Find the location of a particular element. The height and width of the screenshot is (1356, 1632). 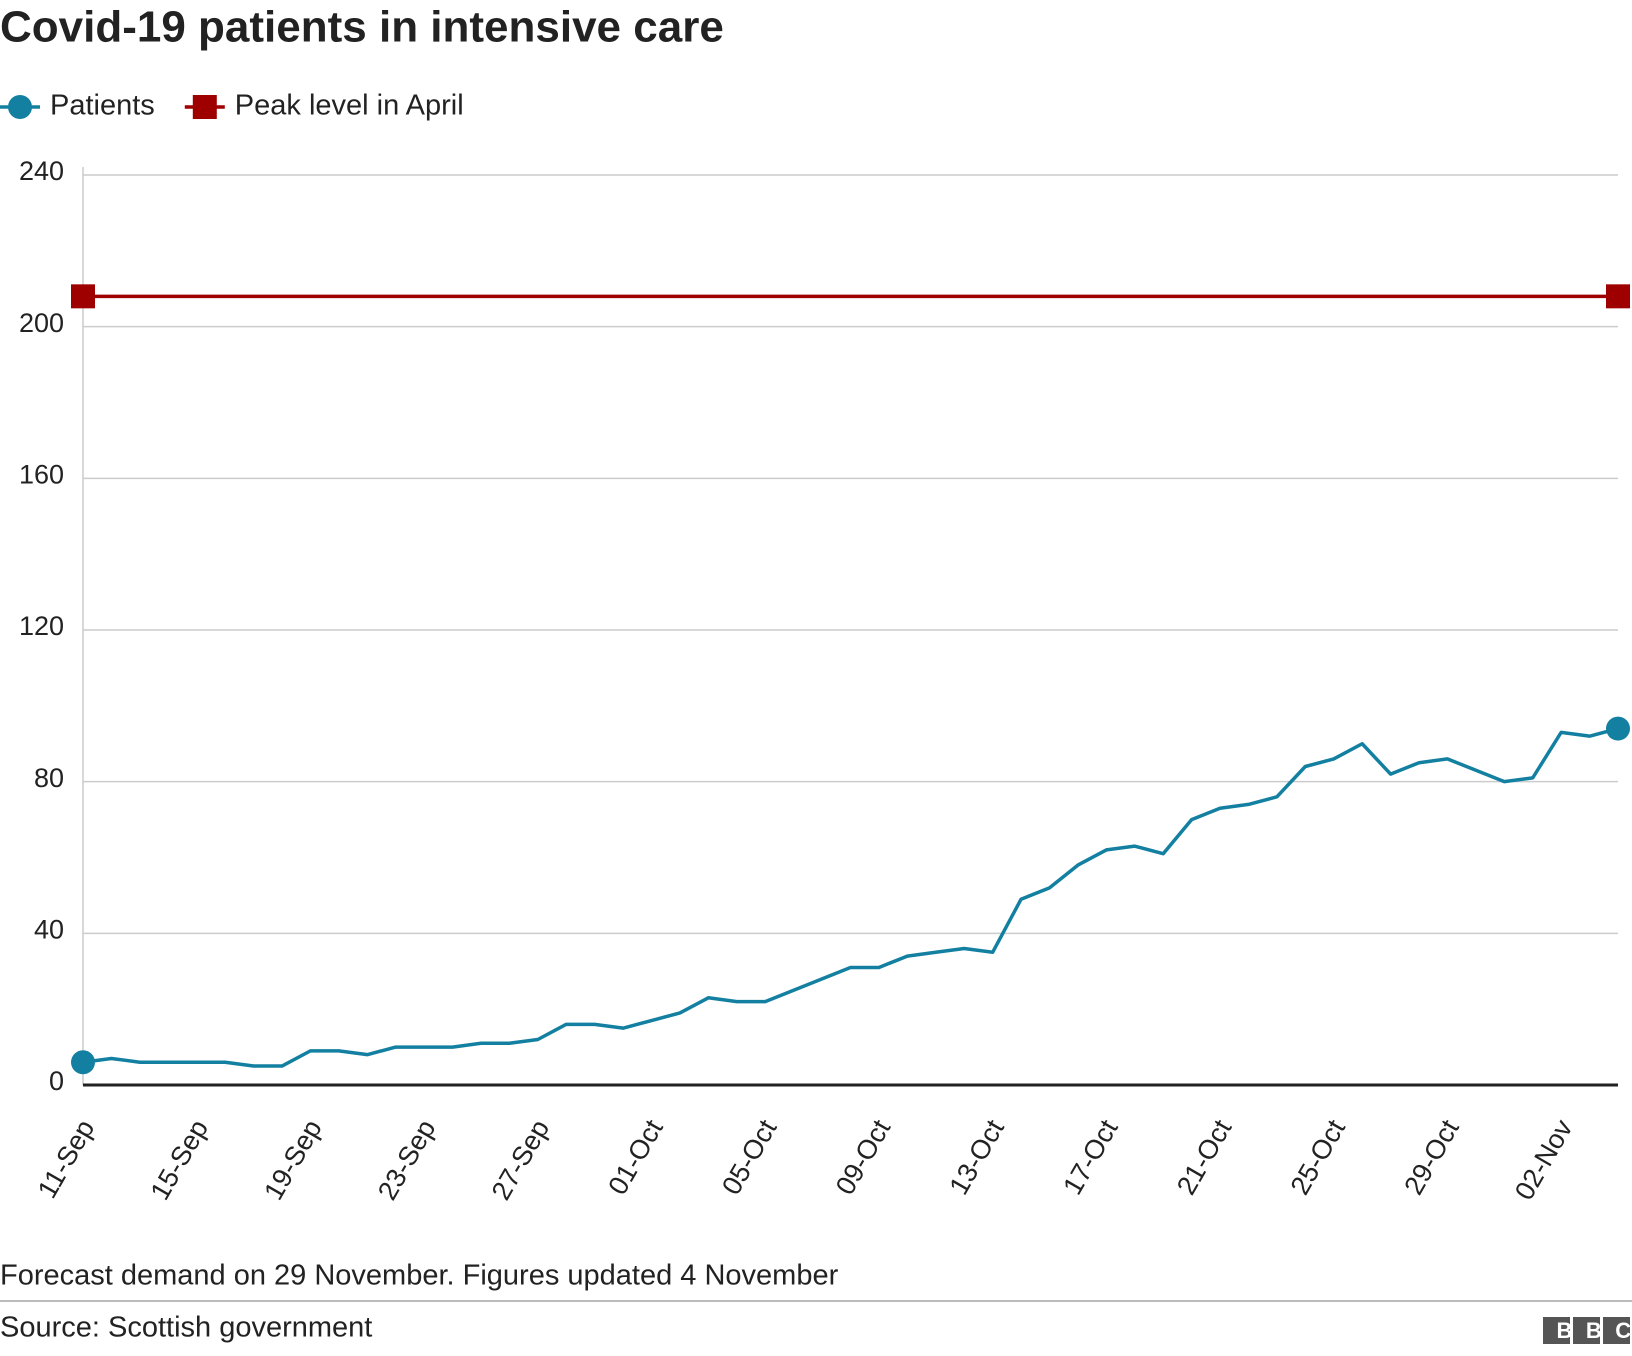

x-tick-label: 17-Oct is located at coordinates (1090, 1157).